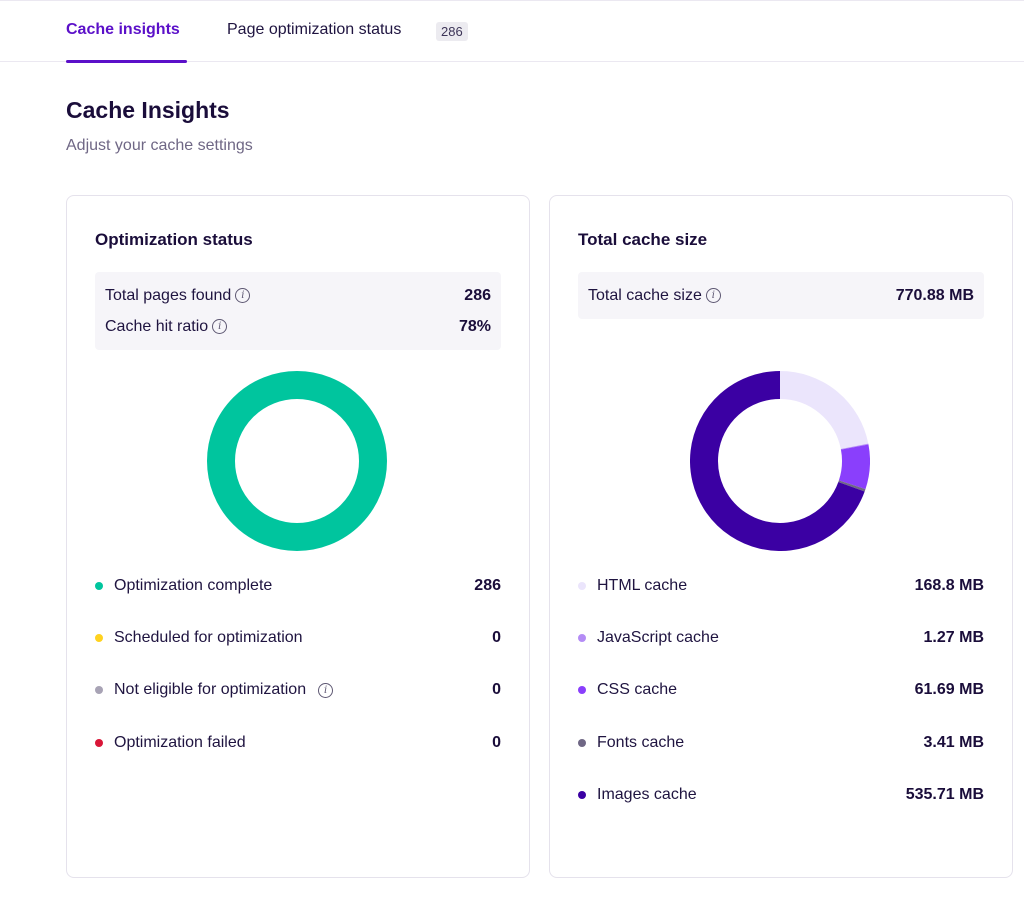  Describe the element at coordinates (953, 742) in the screenshot. I see `legend-value: 3.41 MB` at that location.